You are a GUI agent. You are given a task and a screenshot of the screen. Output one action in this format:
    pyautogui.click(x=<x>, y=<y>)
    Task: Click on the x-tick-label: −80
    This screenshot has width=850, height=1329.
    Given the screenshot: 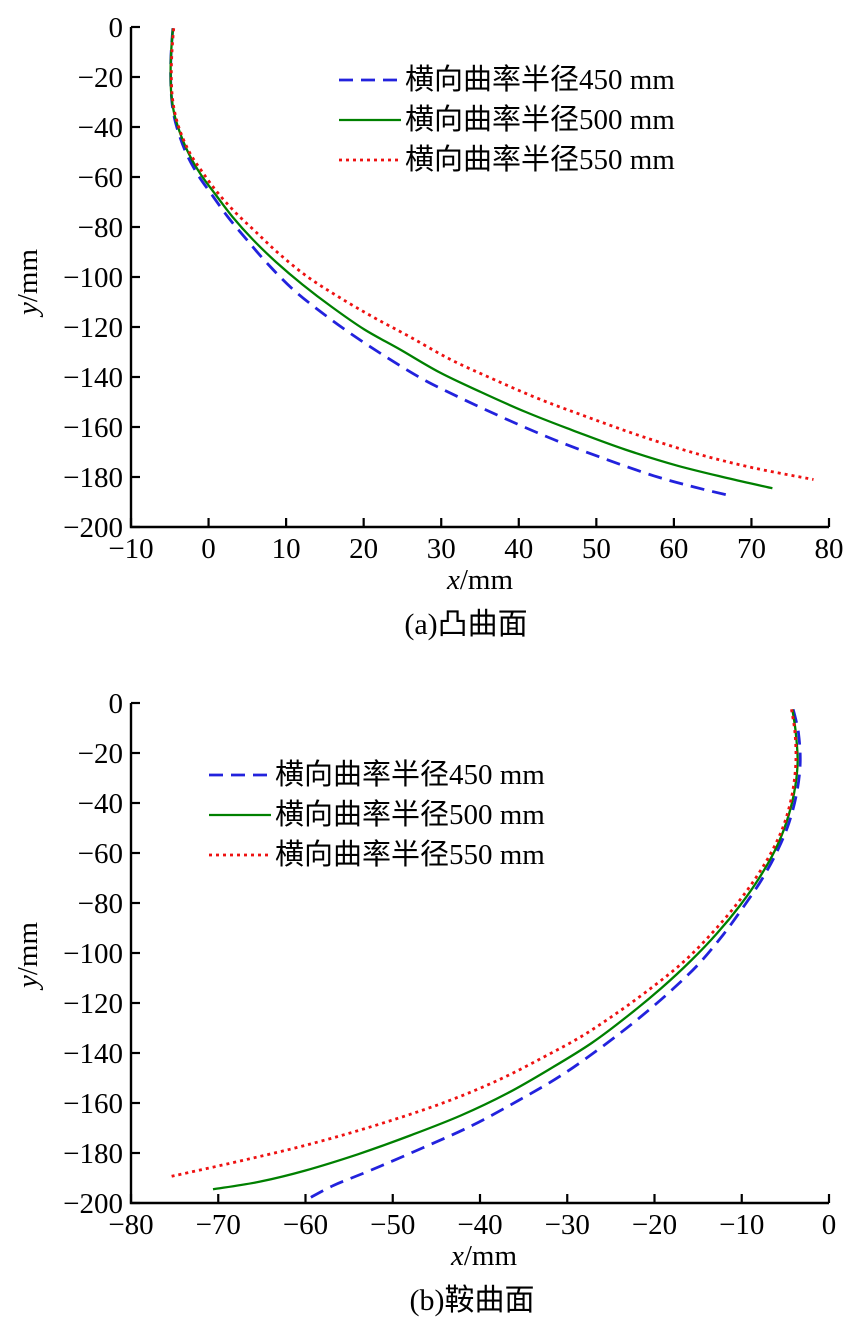 What is the action you would take?
    pyautogui.click(x=130, y=1225)
    